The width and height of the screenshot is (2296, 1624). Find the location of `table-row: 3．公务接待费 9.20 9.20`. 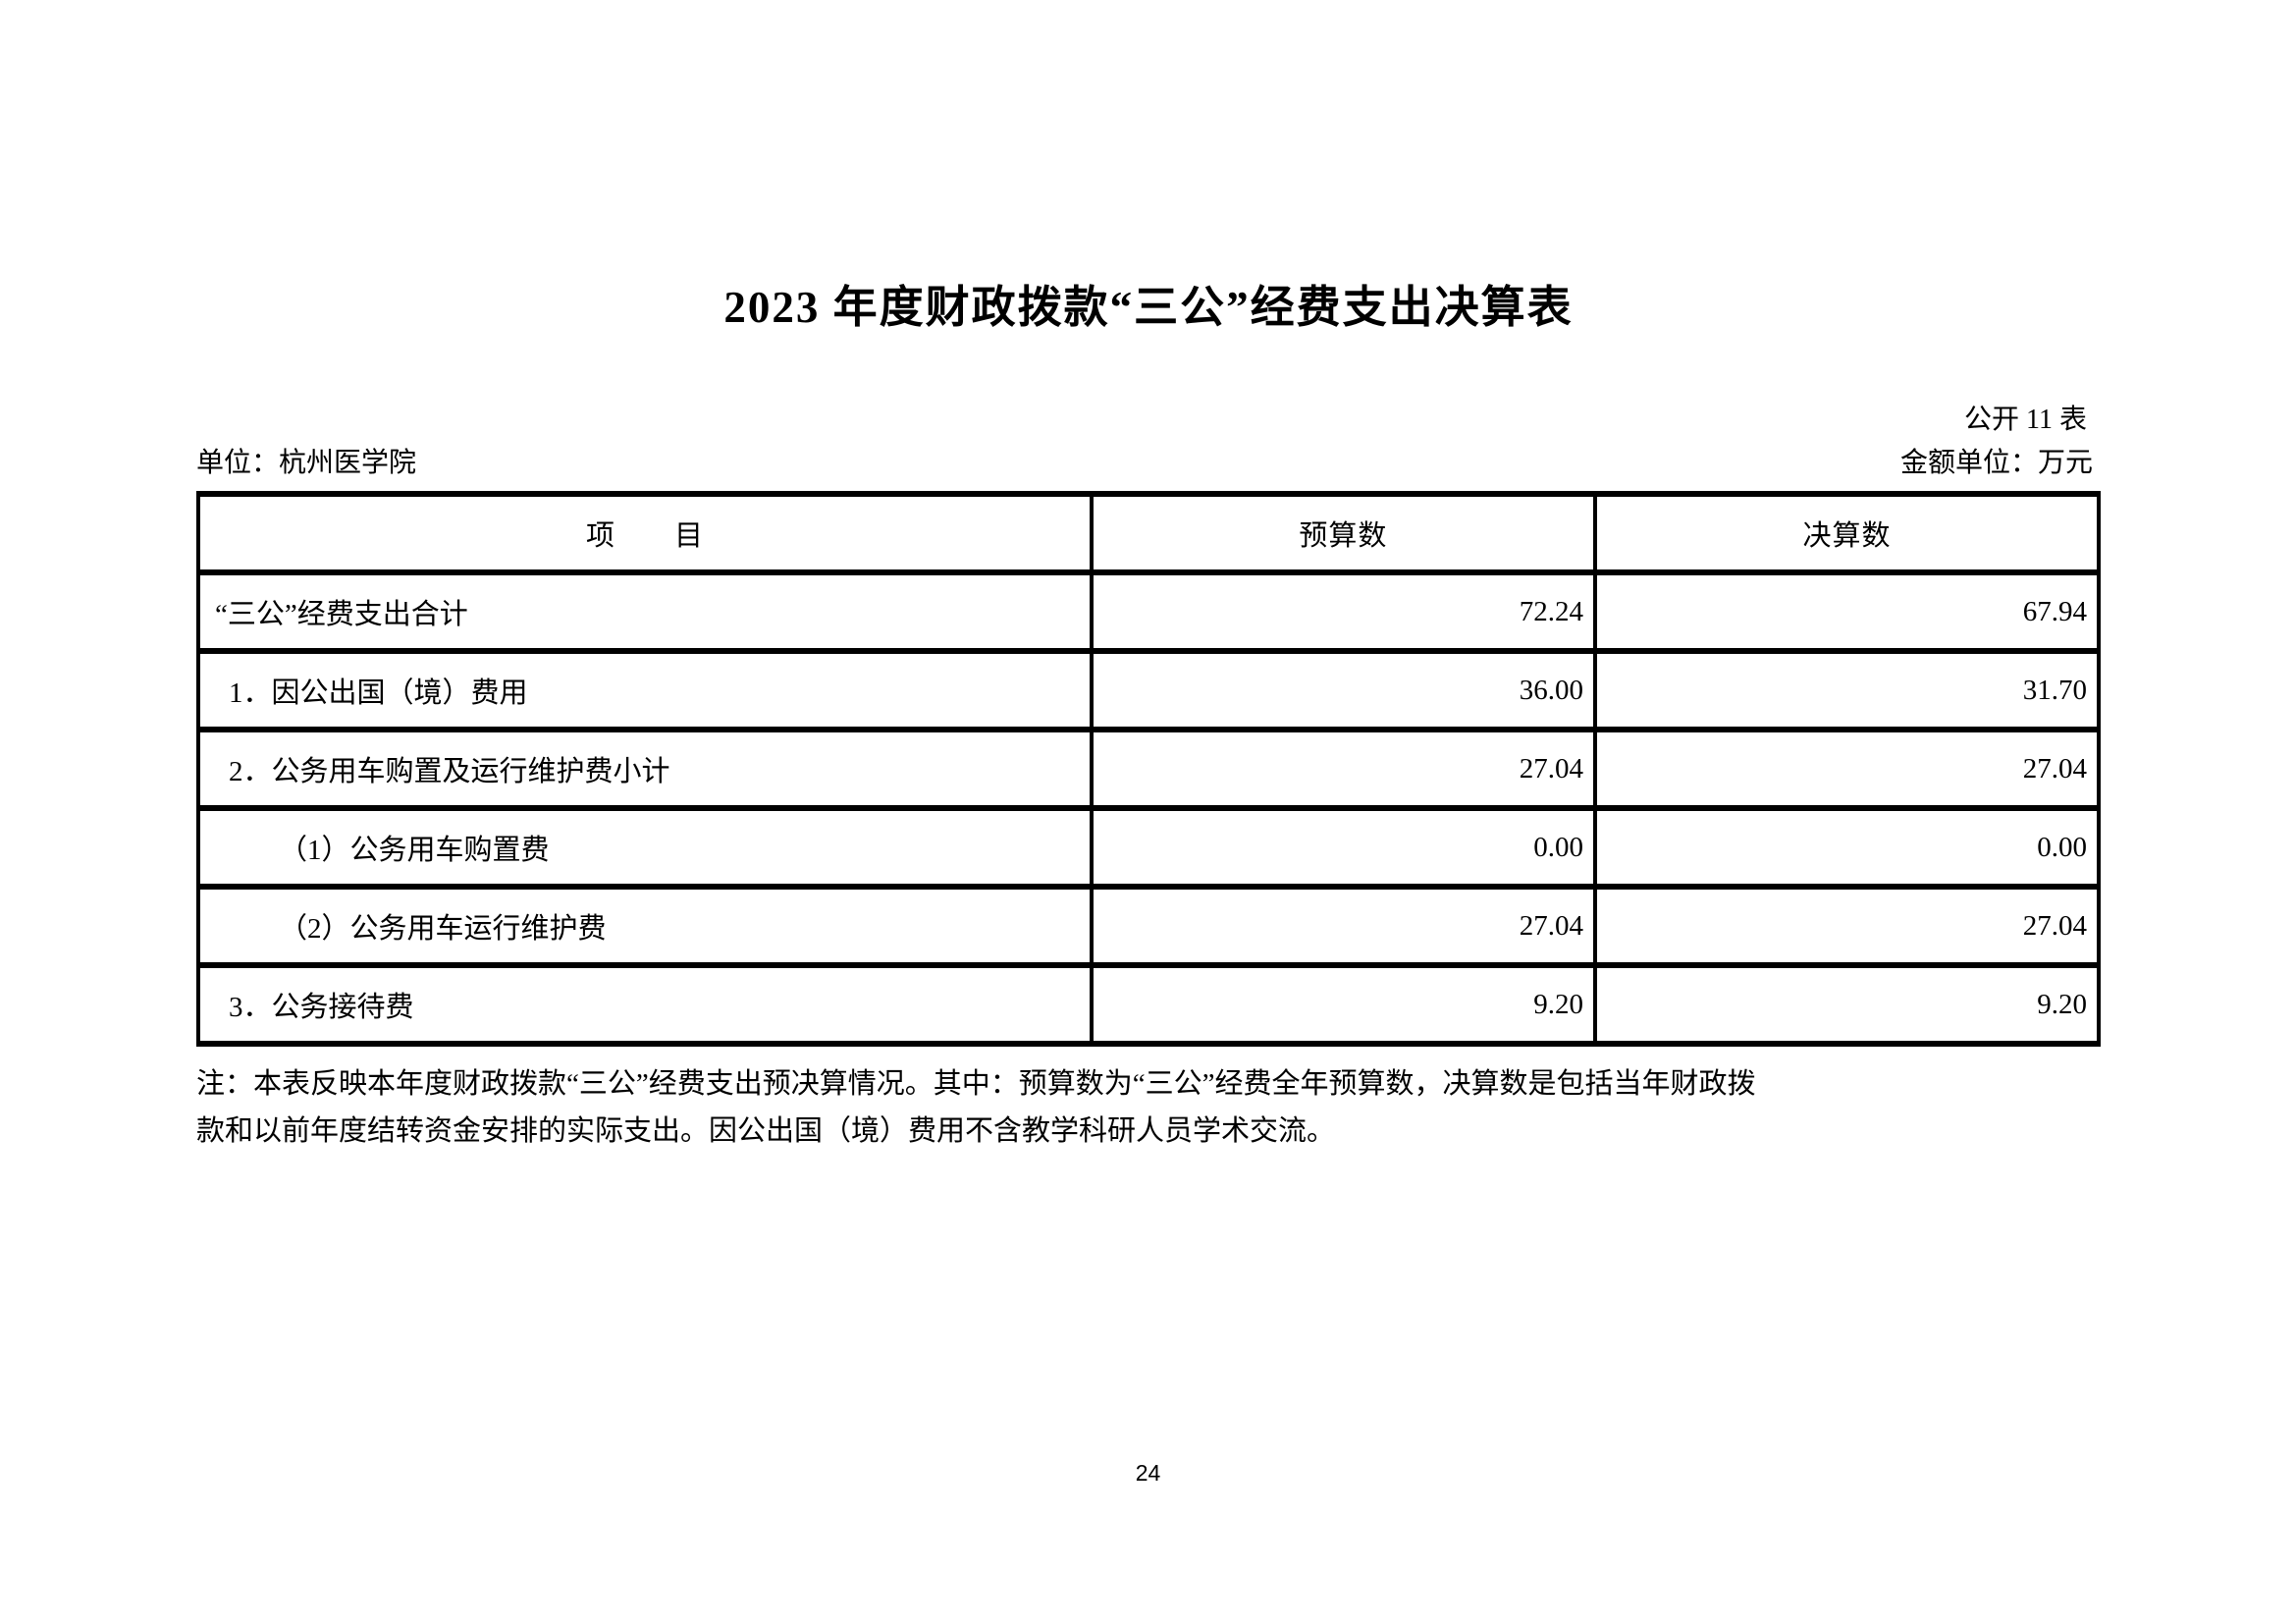

table-row: 3．公务接待费 9.20 9.20 is located at coordinates (1149, 1005).